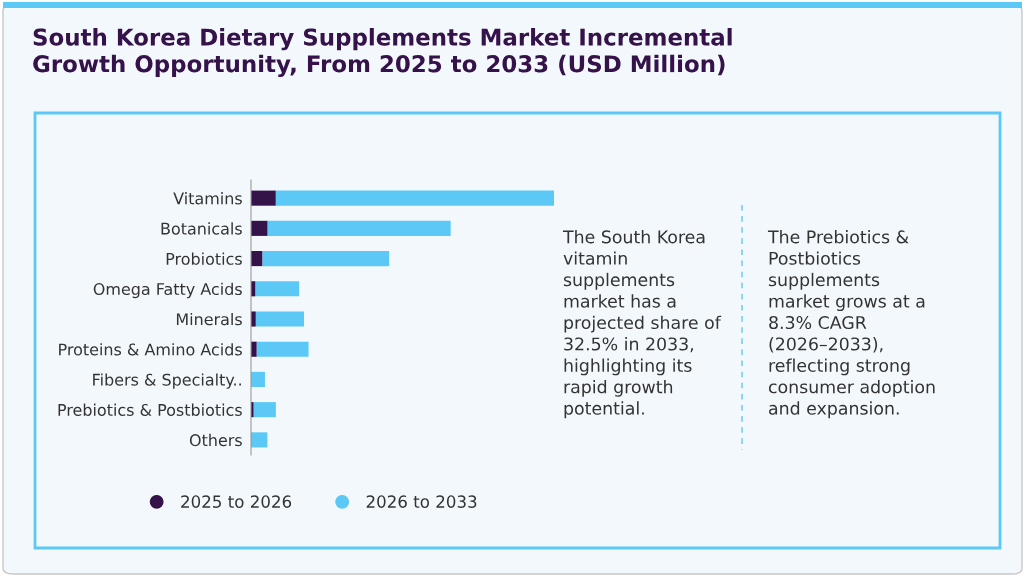  I want to click on y-tick-label: Prebiotics & Postbiotics, so click(150, 409).